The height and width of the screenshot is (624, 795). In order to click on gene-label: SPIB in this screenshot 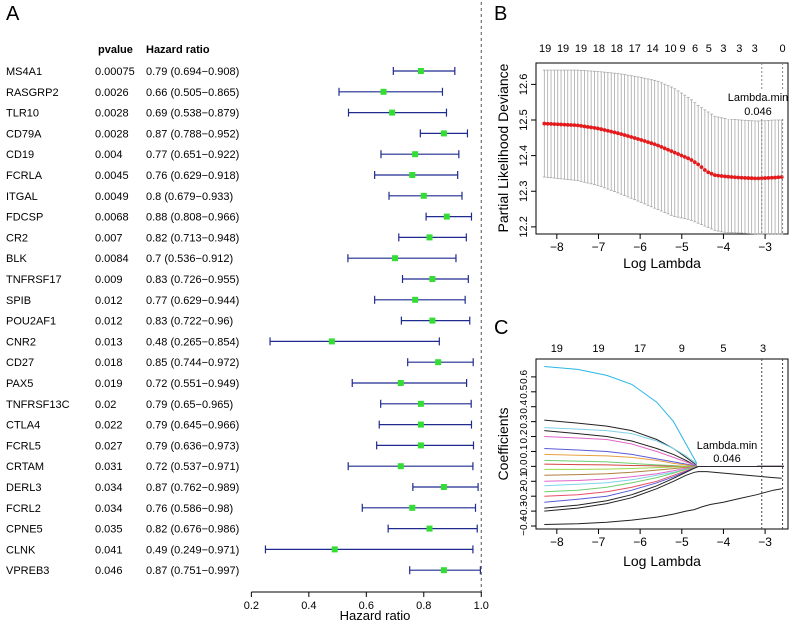, I will do `click(18, 301)`.